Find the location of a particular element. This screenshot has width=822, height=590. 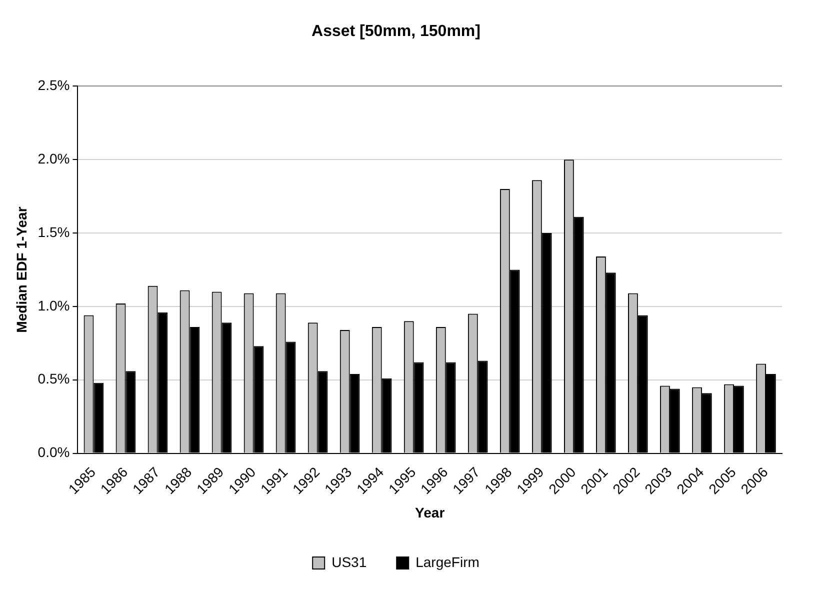

y-tick-label: 1.0% is located at coordinates (54, 305).